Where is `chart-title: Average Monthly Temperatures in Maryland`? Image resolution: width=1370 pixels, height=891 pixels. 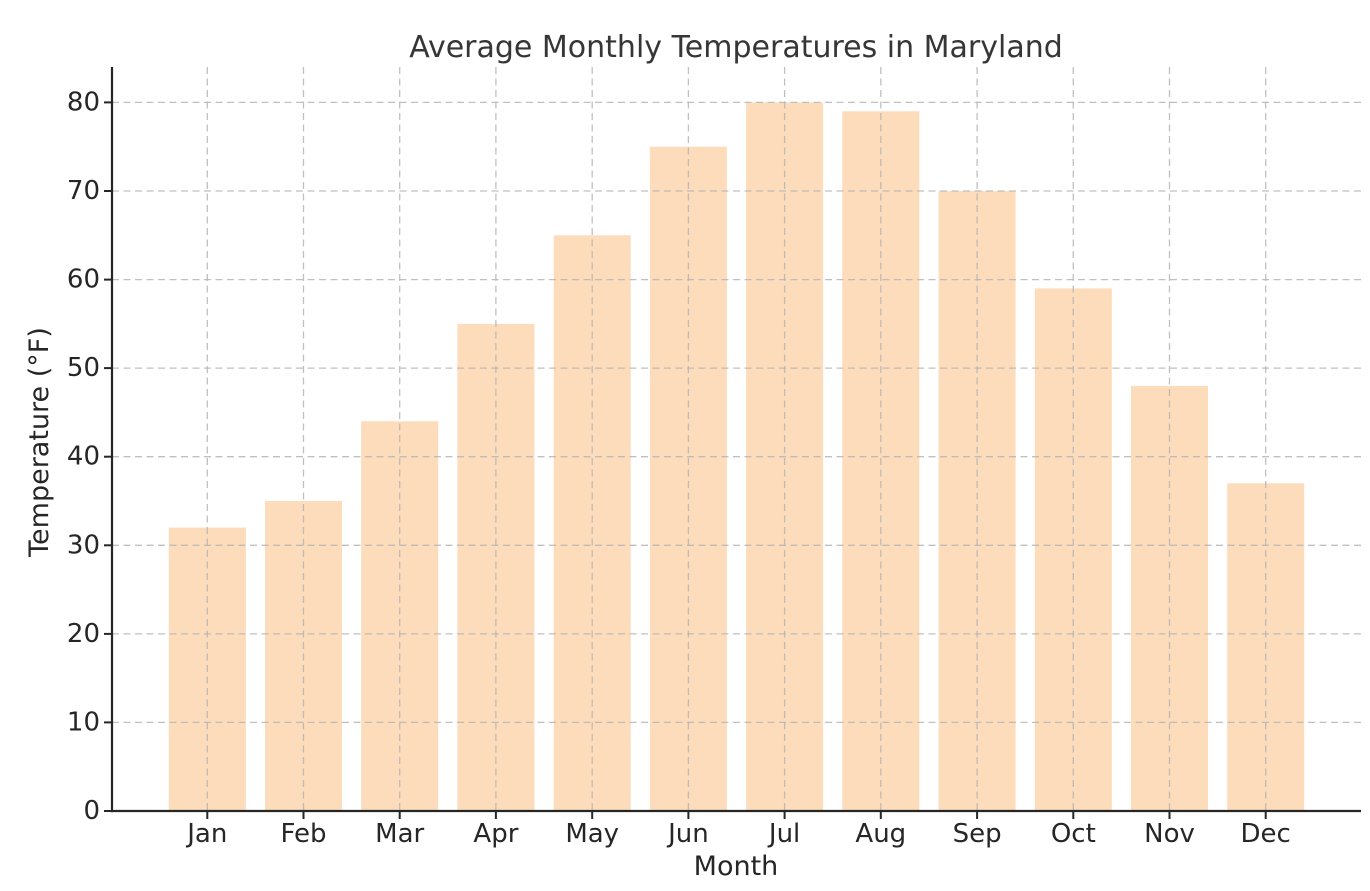
chart-title: Average Monthly Temperatures in Maryland is located at coordinates (736, 47).